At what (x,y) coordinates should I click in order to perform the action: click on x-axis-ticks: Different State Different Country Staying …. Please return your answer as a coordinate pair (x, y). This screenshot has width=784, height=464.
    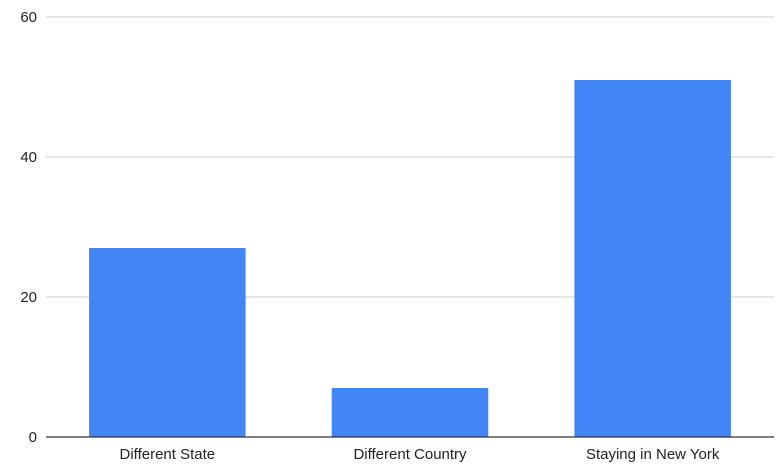
    Looking at the image, I should click on (420, 454).